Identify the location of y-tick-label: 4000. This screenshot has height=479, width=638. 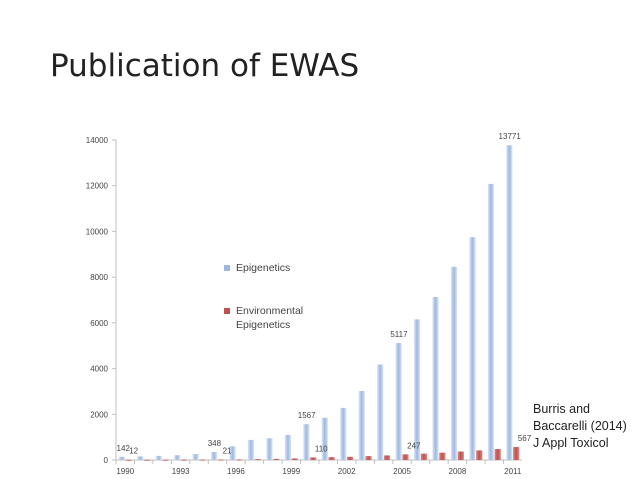
(99, 369).